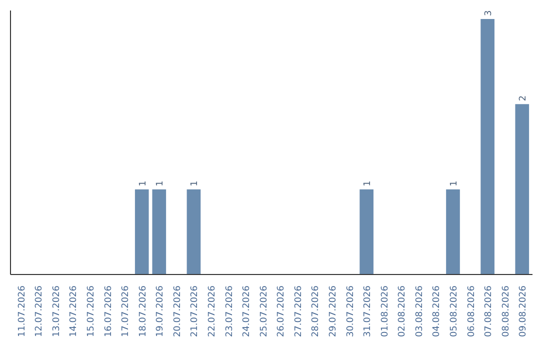  What do you see at coordinates (368, 311) in the screenshot?
I see `x-tick-label: 31.07.2026` at bounding box center [368, 311].